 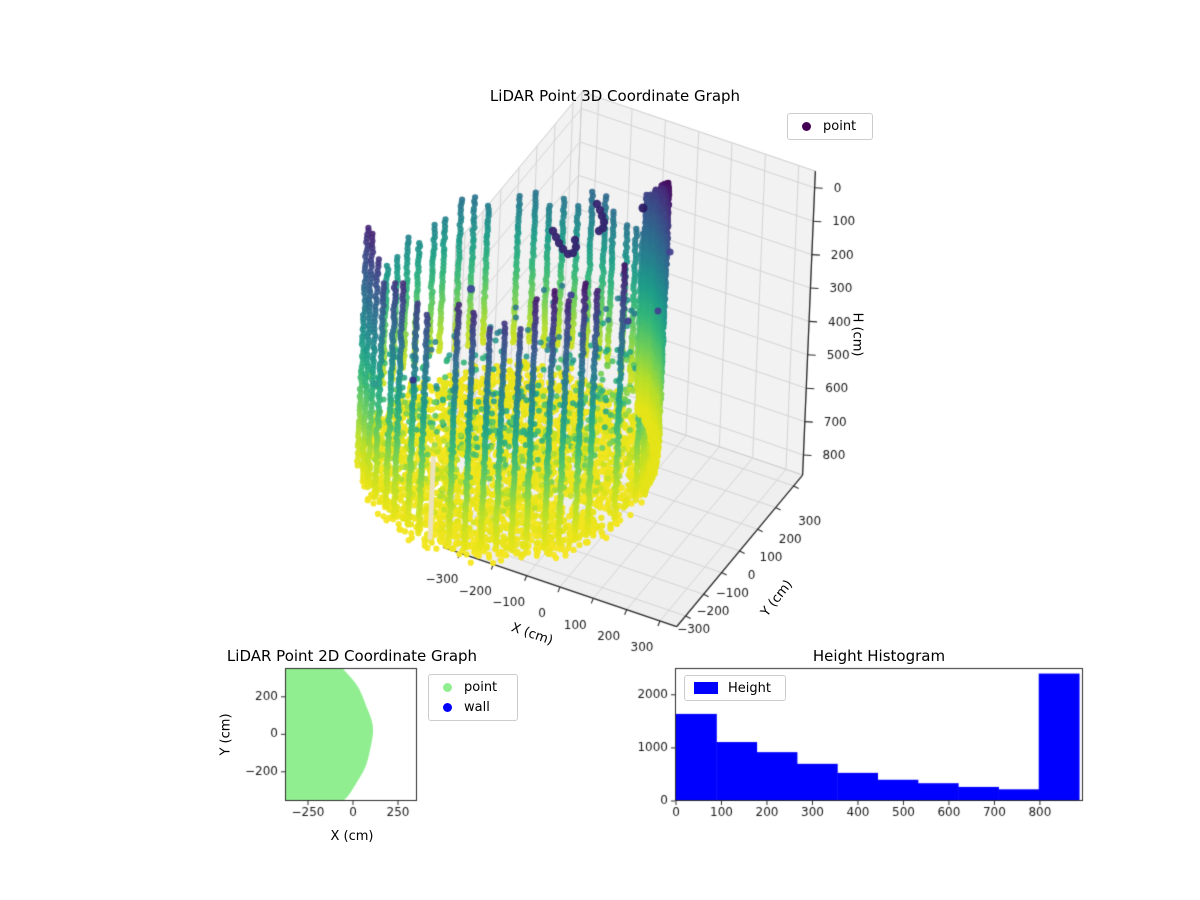 I want to click on legend-row-point3d: point, so click(x=830, y=127).